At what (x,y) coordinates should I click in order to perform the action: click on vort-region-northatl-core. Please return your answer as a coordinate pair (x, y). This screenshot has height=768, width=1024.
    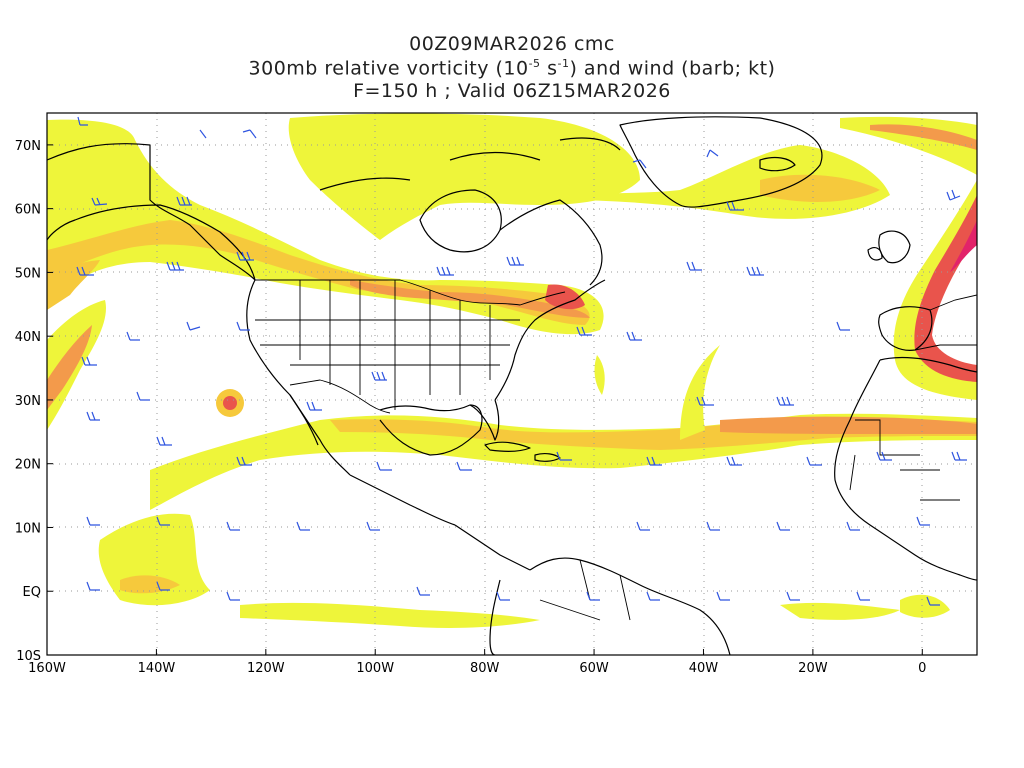
    Looking at the image, I should click on (923, 137).